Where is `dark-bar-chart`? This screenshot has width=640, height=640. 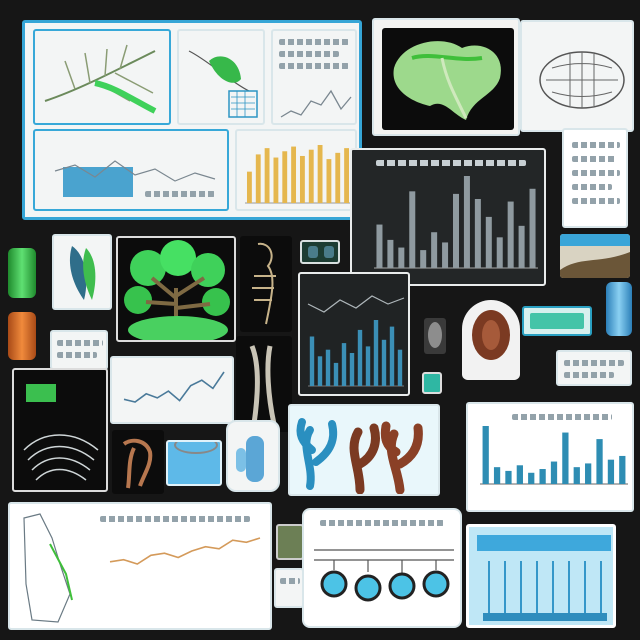
dark-bar-chart is located at coordinates (448, 217).